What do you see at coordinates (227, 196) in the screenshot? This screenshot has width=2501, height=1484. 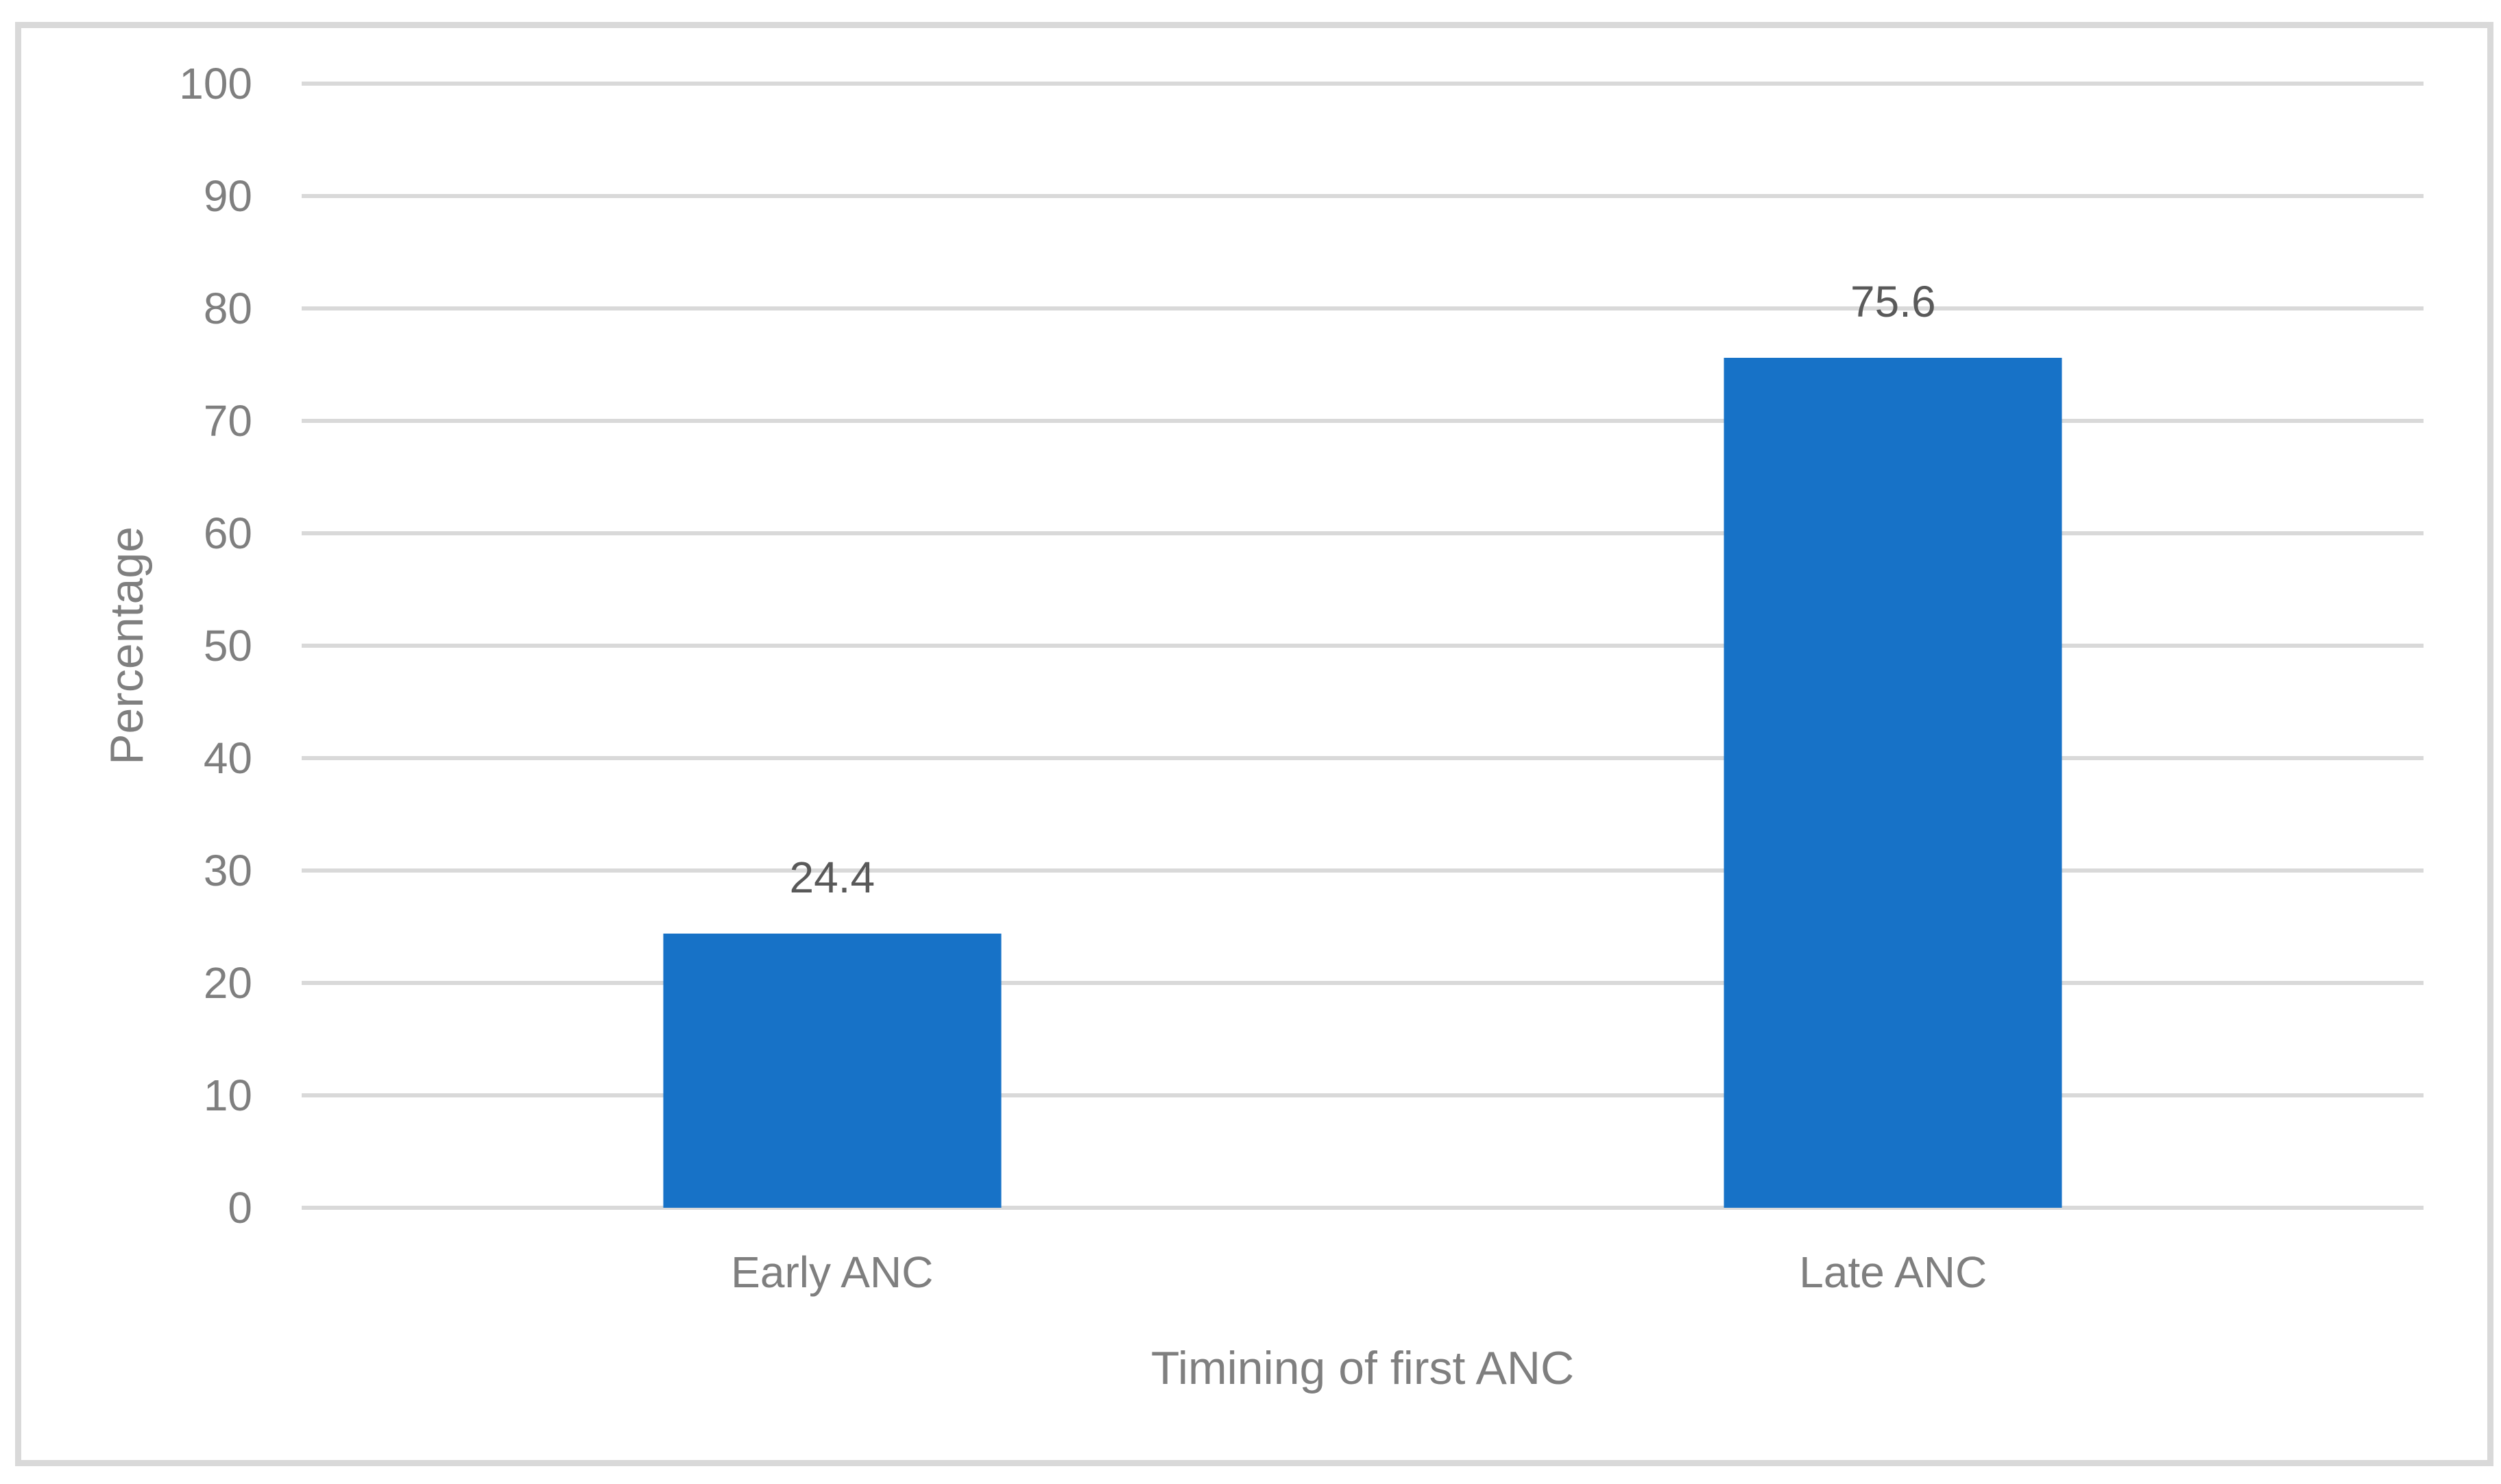 I see `y-tick-label-90: 90` at bounding box center [227, 196].